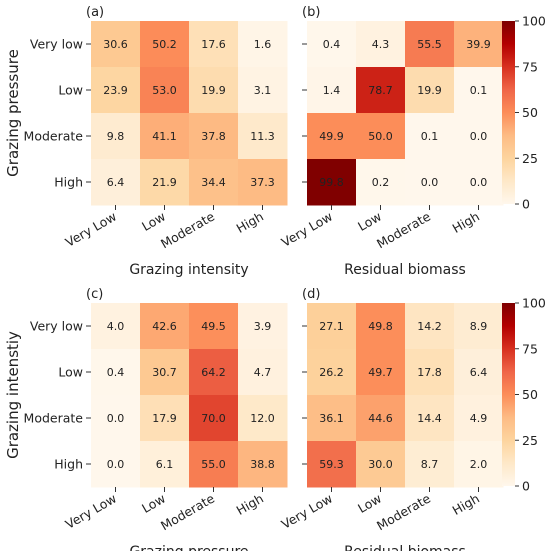 The image size is (550, 551). I want to click on cell-value-label: 19.9, so click(429, 90).